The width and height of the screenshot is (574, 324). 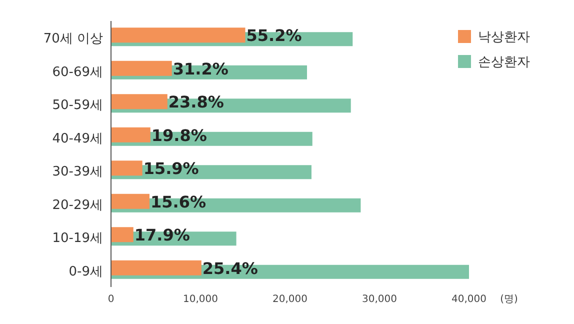 What do you see at coordinates (77, 138) in the screenshot?
I see `y-tick-label: 40-49세` at bounding box center [77, 138].